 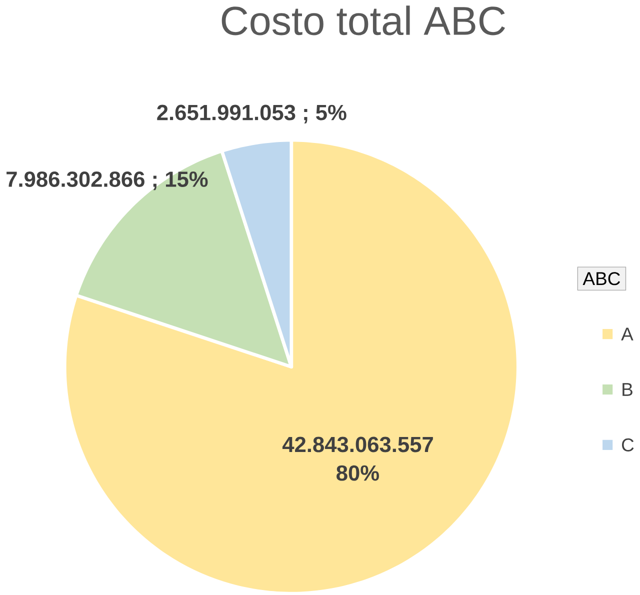 What do you see at coordinates (363, 20) in the screenshot?
I see `chart-title: Costo total ABC` at bounding box center [363, 20].